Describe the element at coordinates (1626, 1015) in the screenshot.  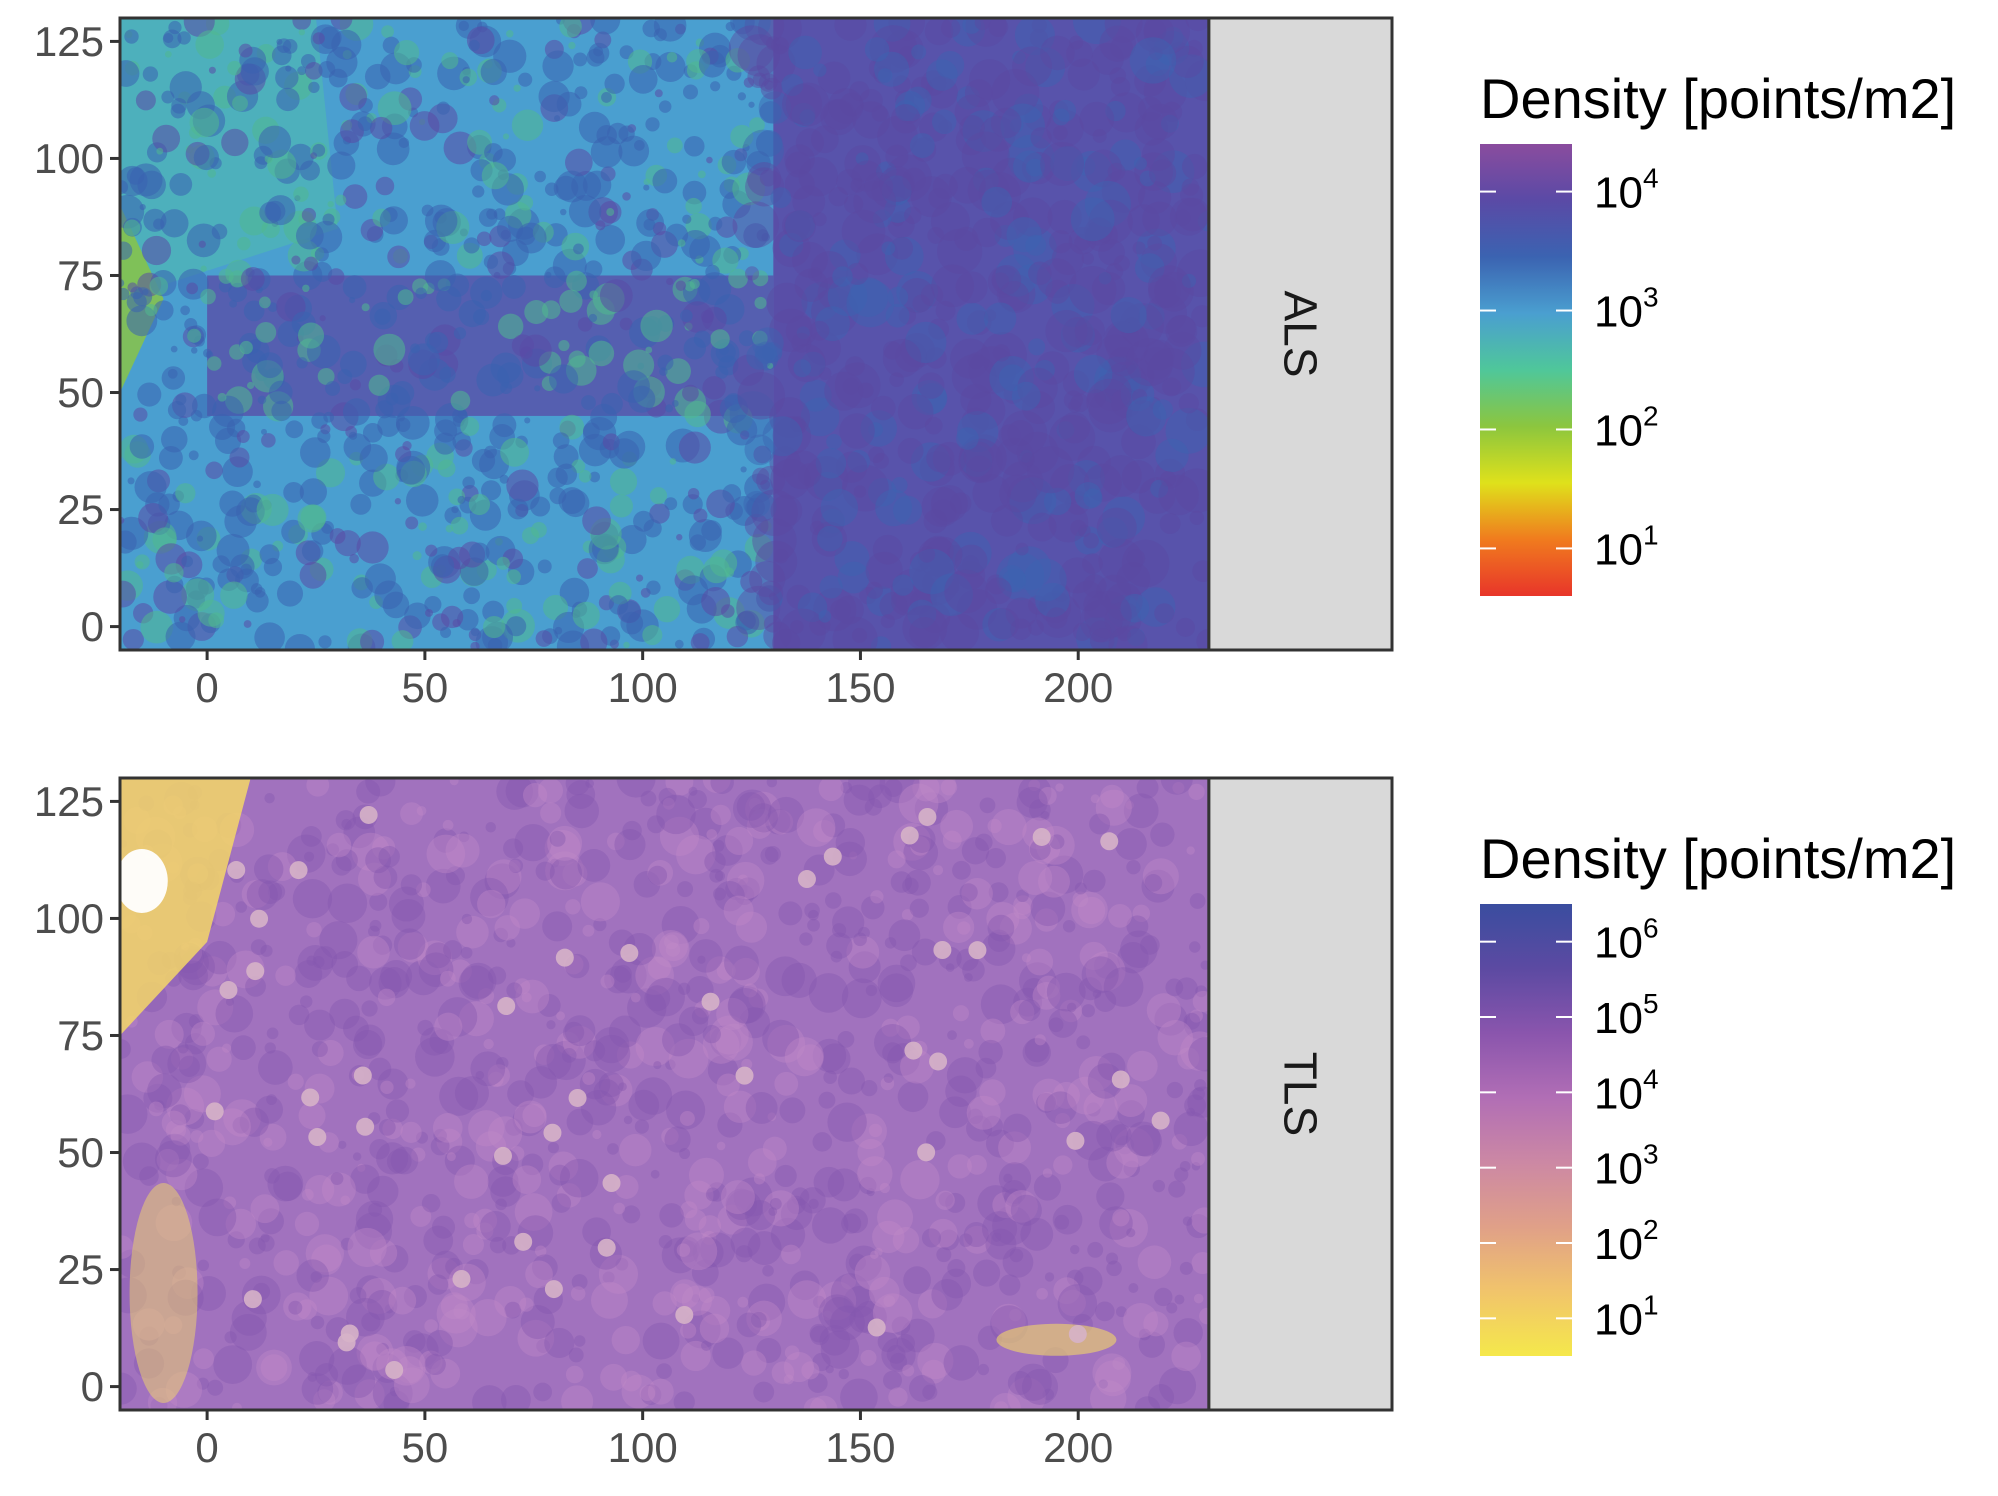
I see `colorbar-tick-label: 10⁵` at that location.